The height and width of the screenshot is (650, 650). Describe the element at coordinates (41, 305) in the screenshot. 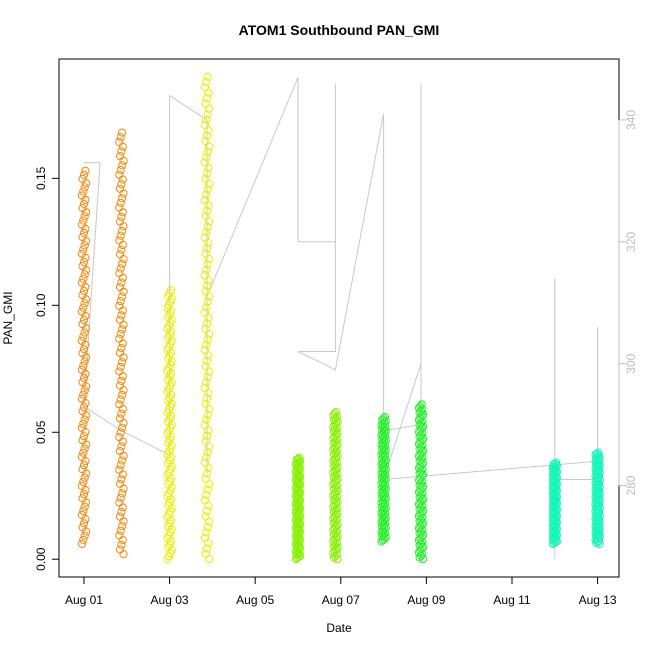

I see `y-tick-label: 0.10` at that location.